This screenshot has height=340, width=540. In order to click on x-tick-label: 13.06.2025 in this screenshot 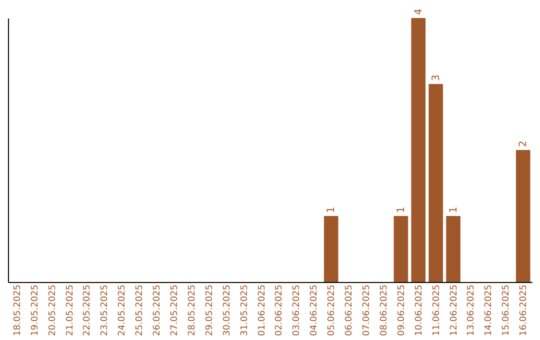, I will do `click(471, 310)`.